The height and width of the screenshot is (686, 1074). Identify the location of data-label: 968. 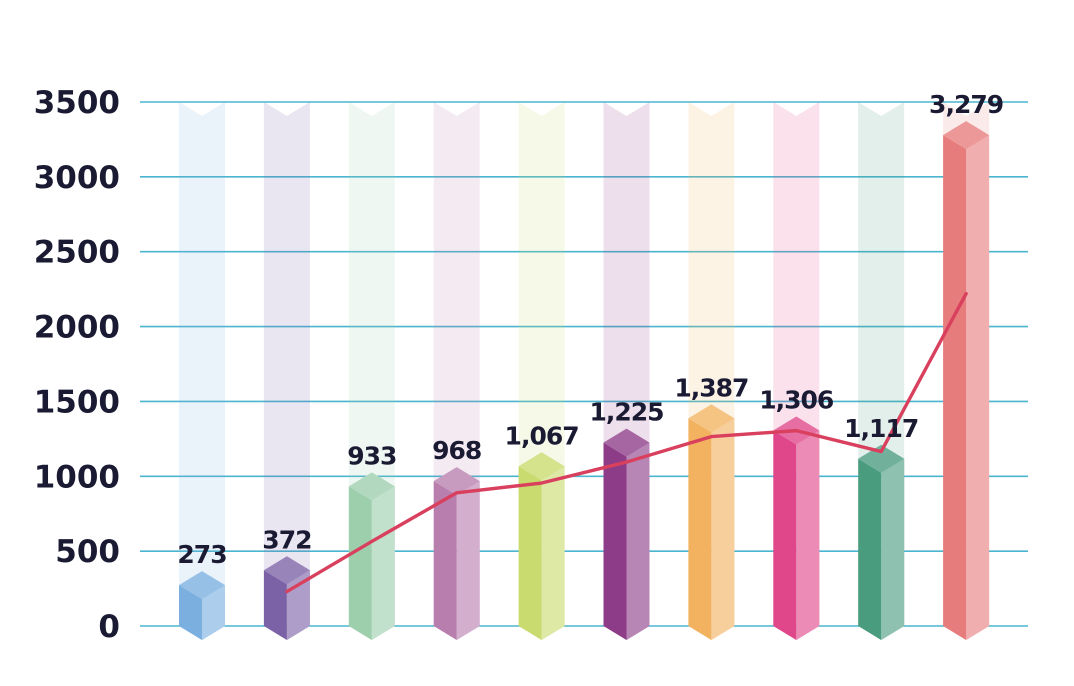
(456, 450).